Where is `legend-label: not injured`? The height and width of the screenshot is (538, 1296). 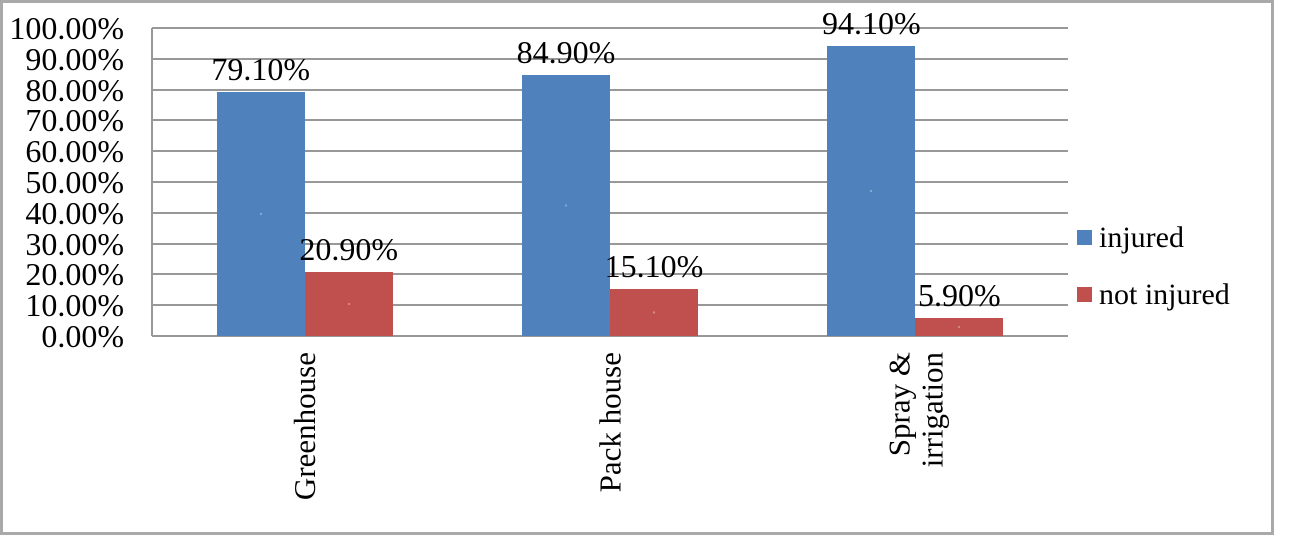
legend-label: not injured is located at coordinates (1164, 294).